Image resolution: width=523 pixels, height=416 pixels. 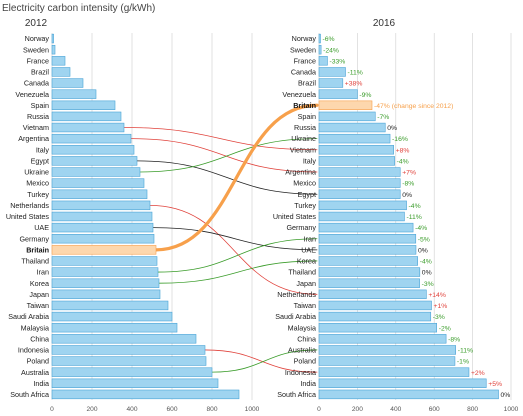 What do you see at coordinates (347, 116) in the screenshot?
I see `bar-spain` at bounding box center [347, 116].